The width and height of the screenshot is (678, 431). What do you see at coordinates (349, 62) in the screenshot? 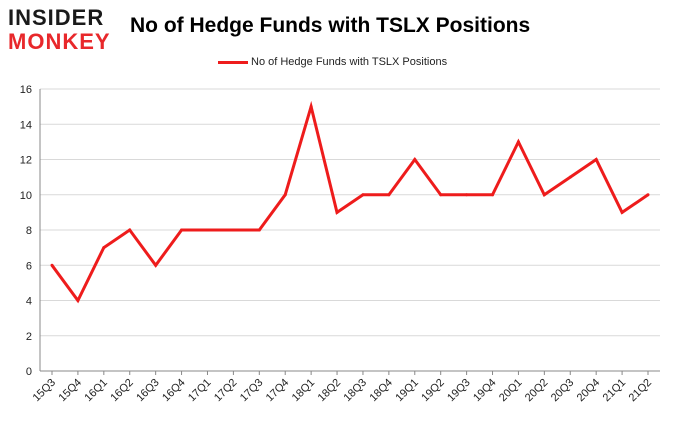
I see `legend-label: No of Hedge Funds with TSLX Positions` at bounding box center [349, 62].